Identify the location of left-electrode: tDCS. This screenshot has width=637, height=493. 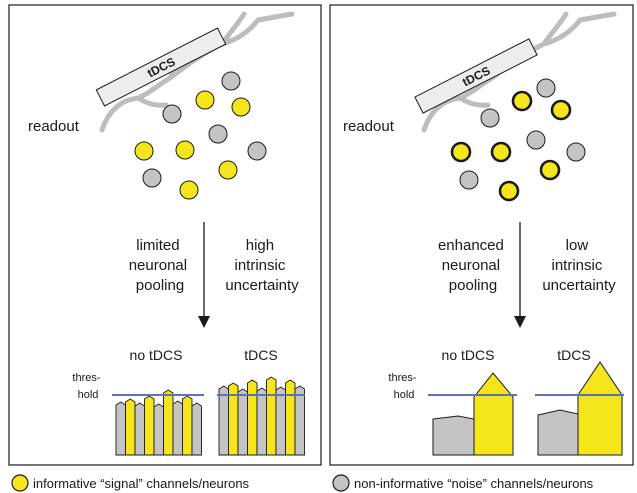
(161, 67).